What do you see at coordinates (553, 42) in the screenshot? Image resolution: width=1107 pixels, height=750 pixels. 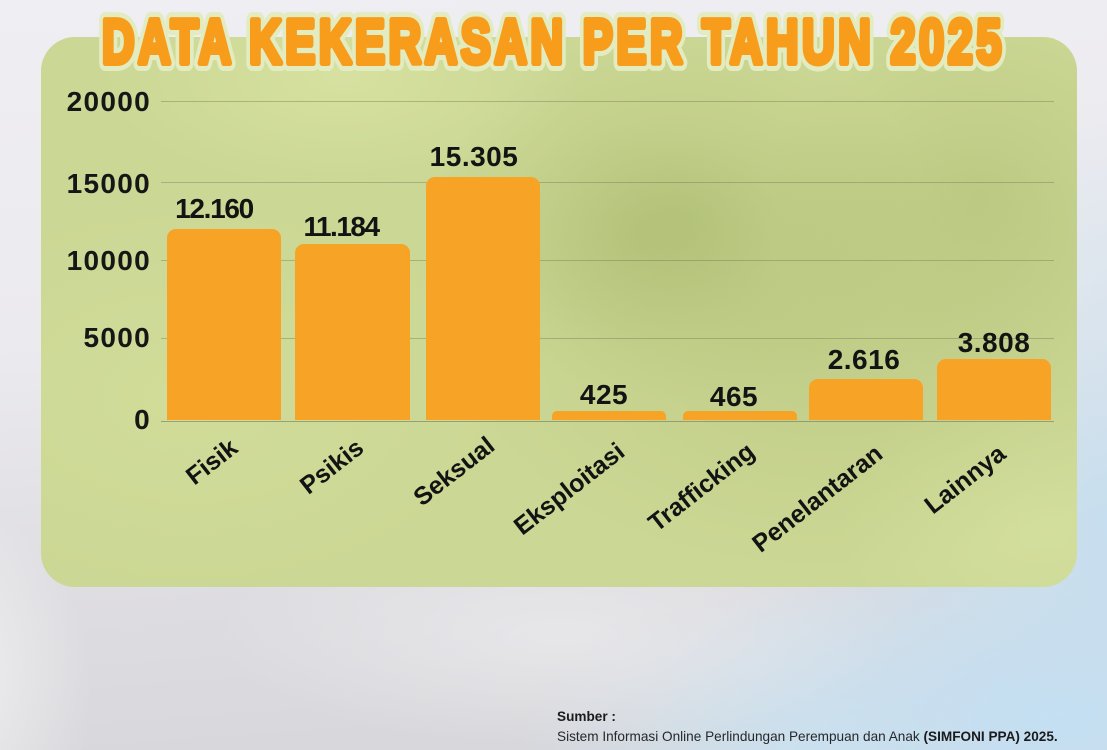 I see `svg-text: DATA KEKERASAN PER TAHUN 2025` at bounding box center [553, 42].